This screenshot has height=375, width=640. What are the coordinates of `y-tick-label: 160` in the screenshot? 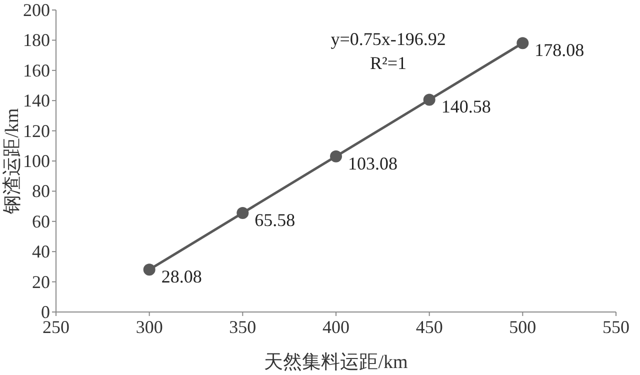 It's located at (36, 70).